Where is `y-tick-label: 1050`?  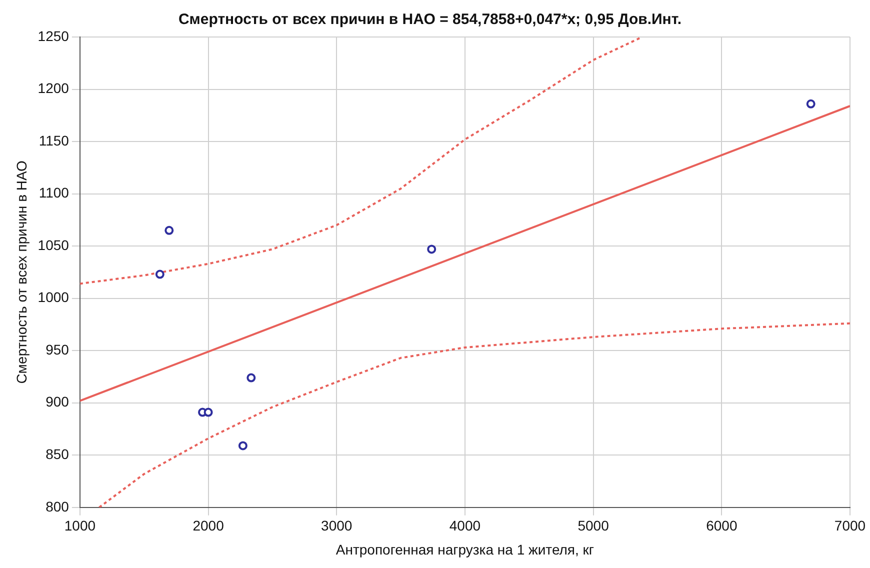
y-tick-label: 1050 is located at coordinates (54, 244).